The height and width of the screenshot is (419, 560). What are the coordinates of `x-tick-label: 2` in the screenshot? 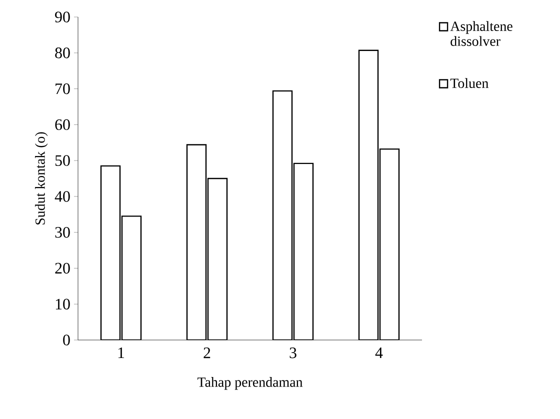 It's located at (207, 353).